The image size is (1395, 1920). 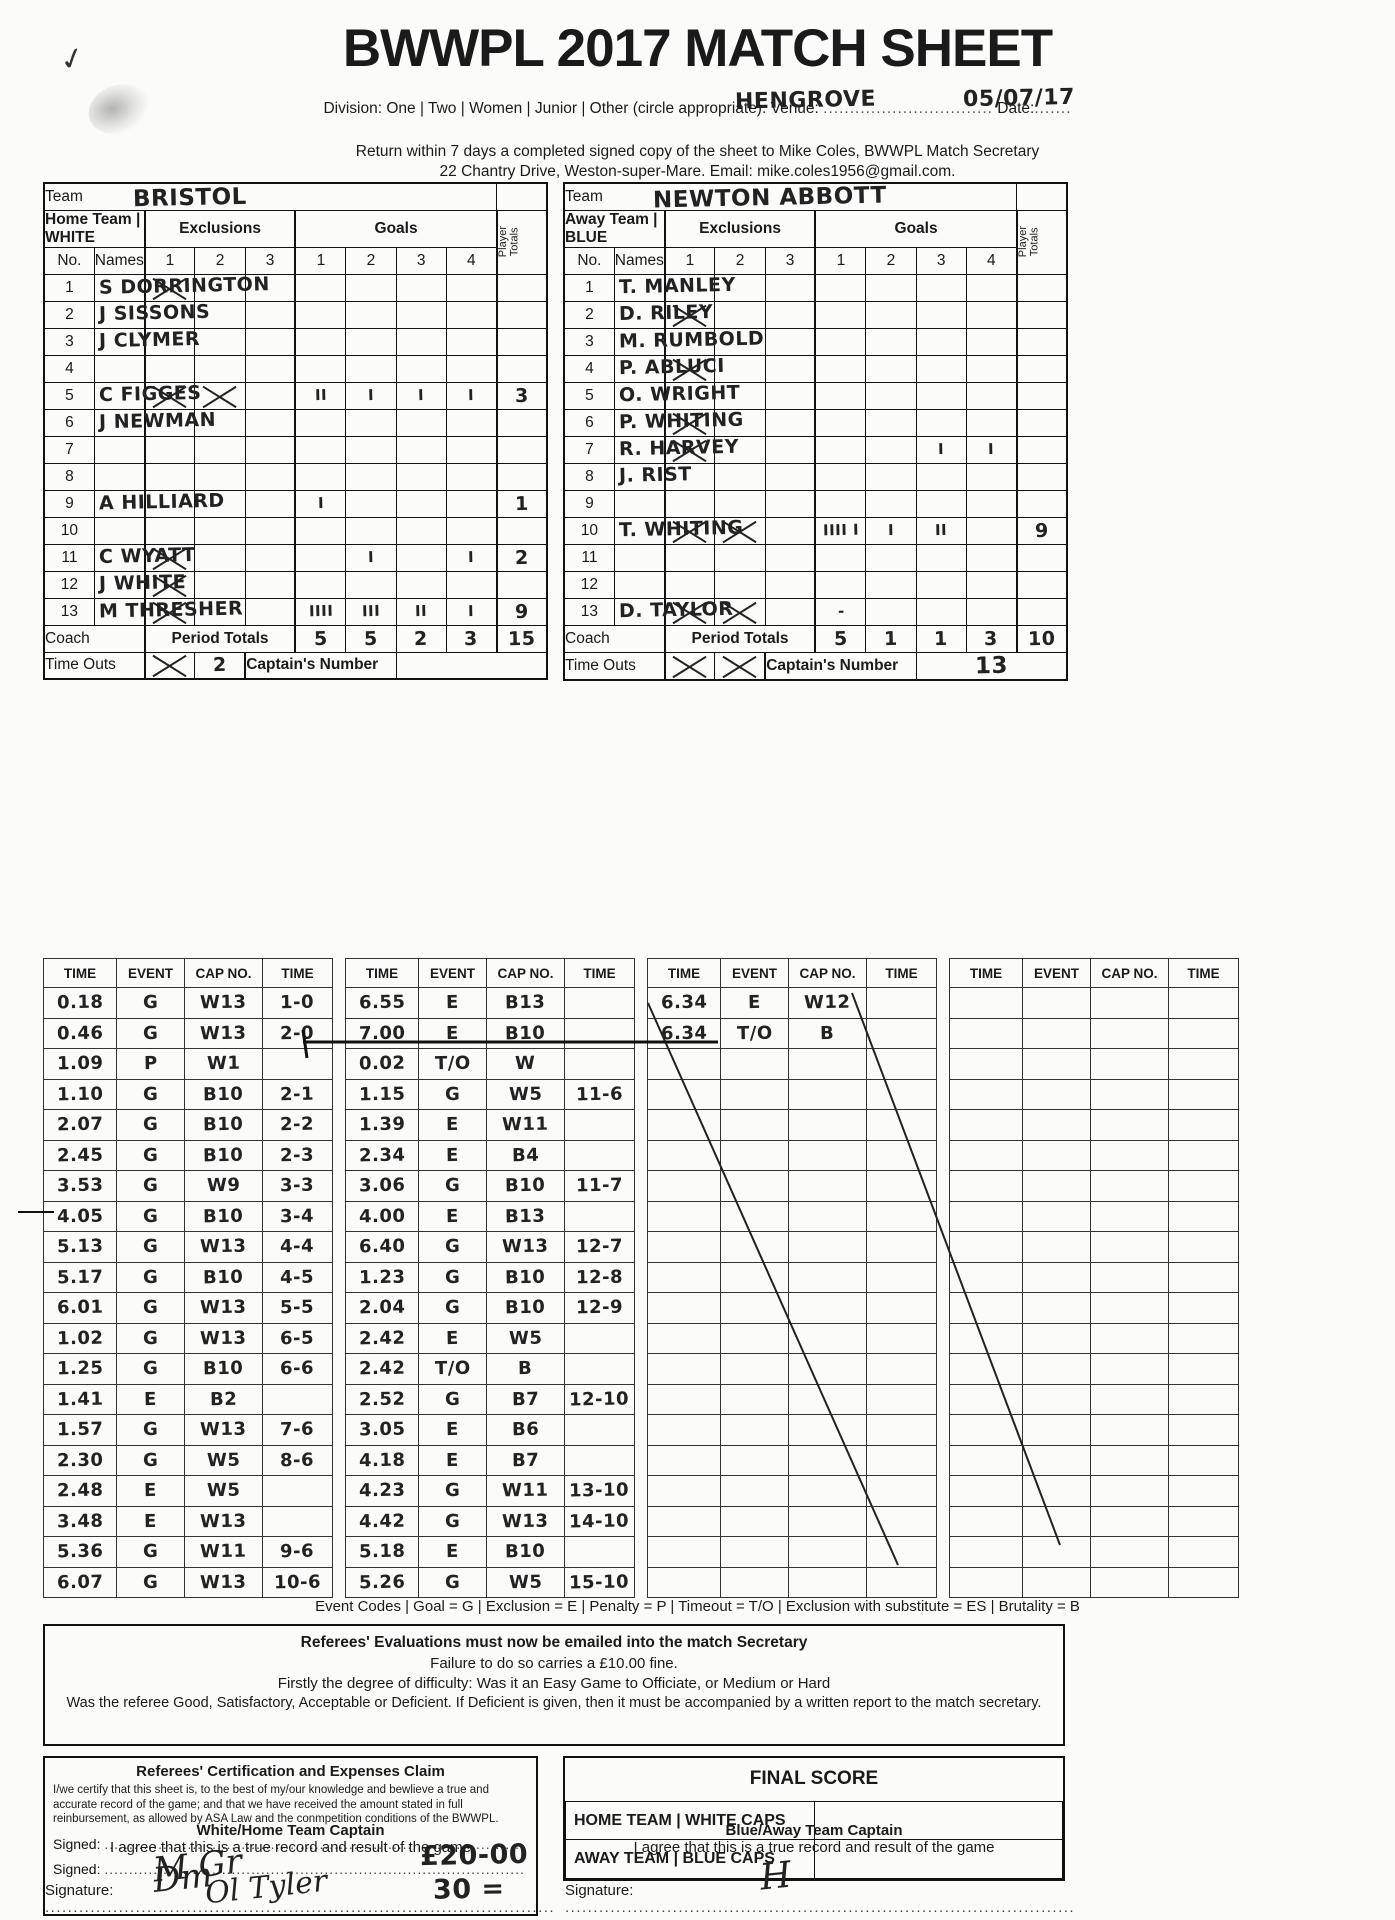 What do you see at coordinates (792, 1003) in the screenshot?
I see `log-row: 6.34 E W12` at bounding box center [792, 1003].